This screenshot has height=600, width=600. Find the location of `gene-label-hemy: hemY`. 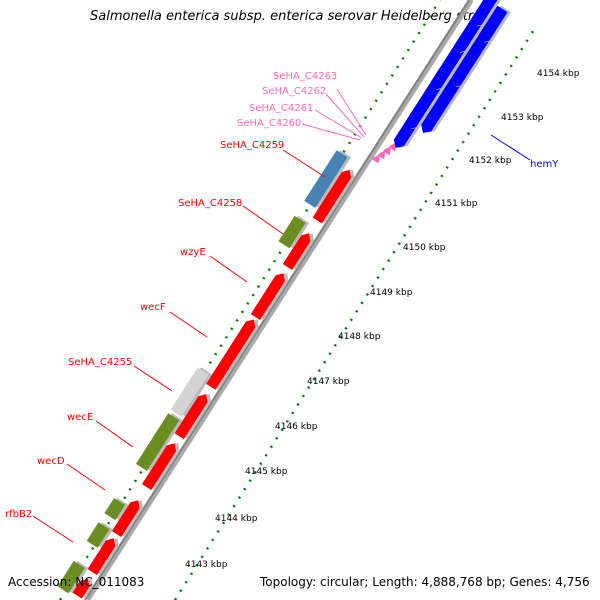

gene-label-hemy: hemY is located at coordinates (544, 164).